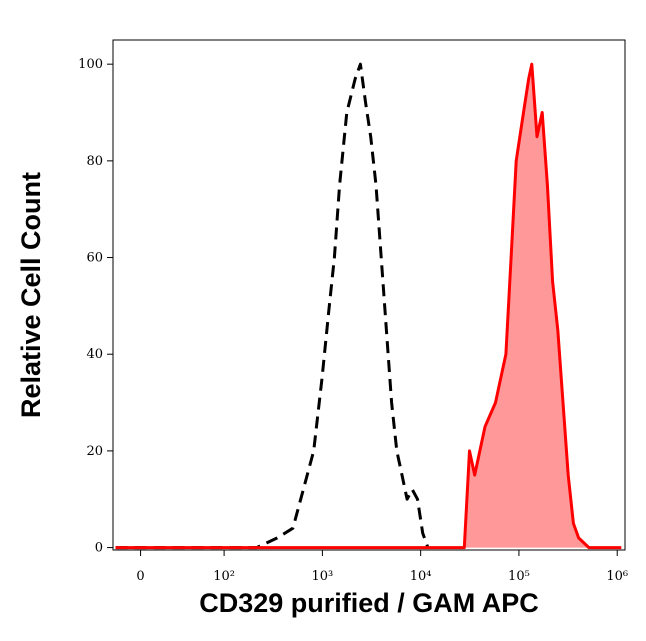 This screenshot has height=641, width=646. Describe the element at coordinates (617, 576) in the screenshot. I see `x-tick-label: 10⁶` at that location.